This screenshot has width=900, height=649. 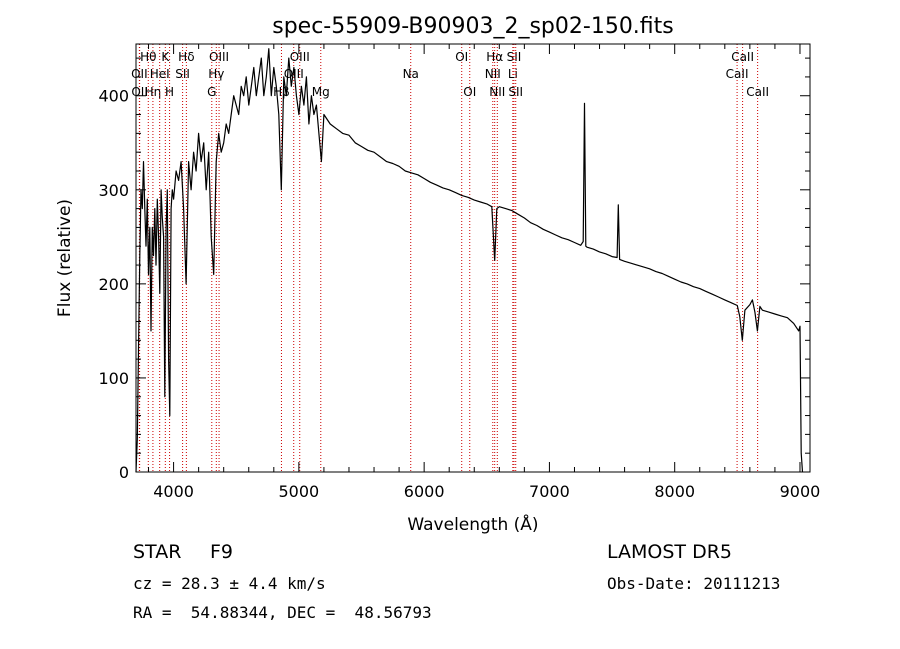 I want to click on spectral-line-label: Hα, so click(x=494, y=57).